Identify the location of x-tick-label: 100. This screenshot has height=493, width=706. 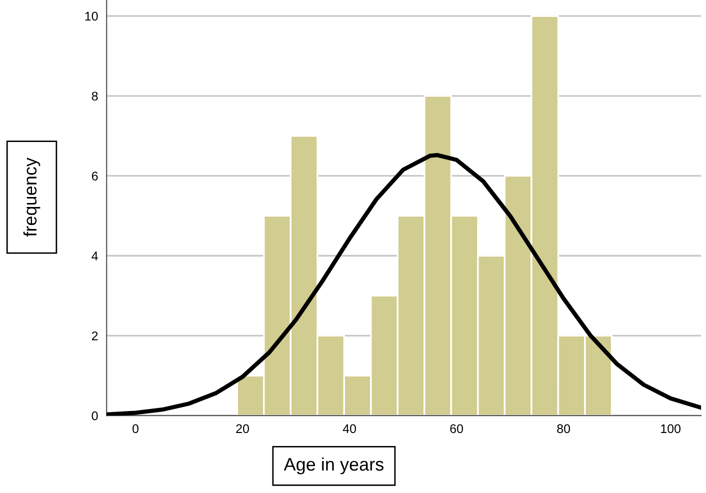
(670, 429).